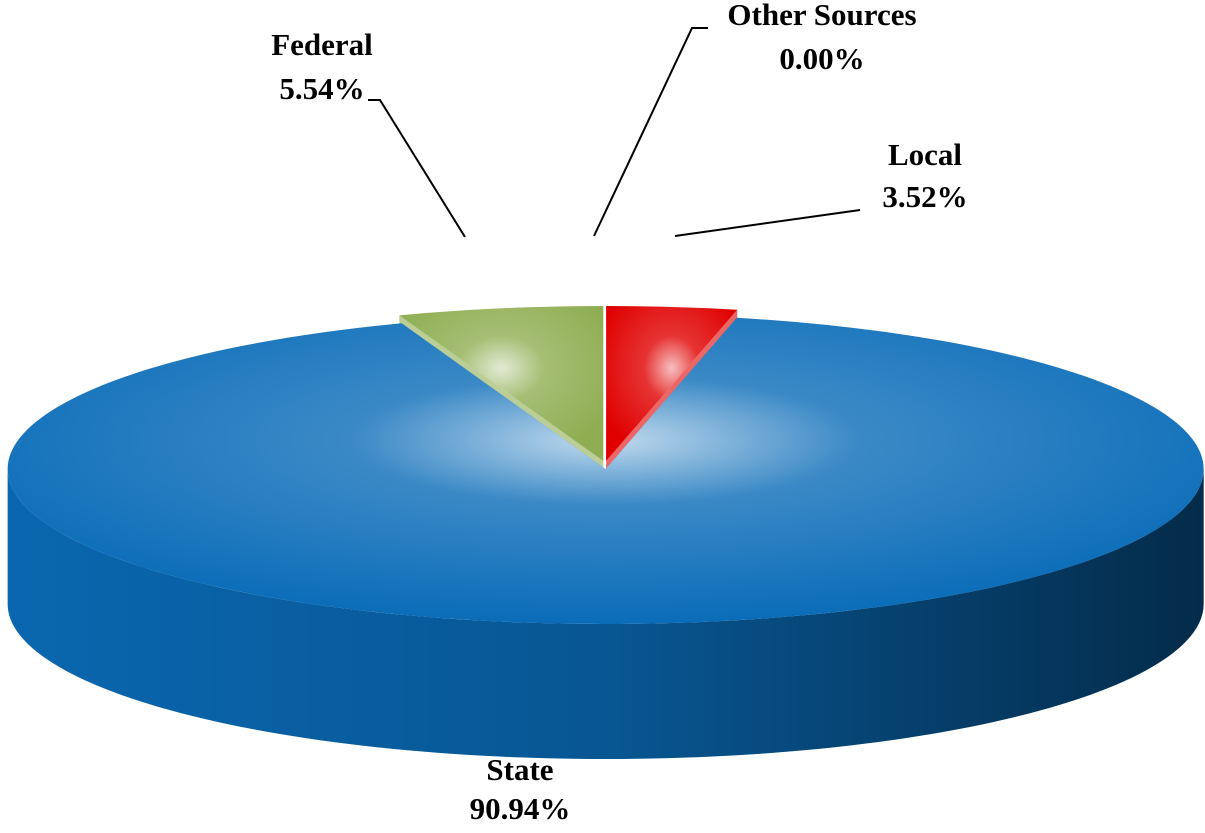  What do you see at coordinates (821, 58) in the screenshot?
I see `slice-value-label: 0.00%` at bounding box center [821, 58].